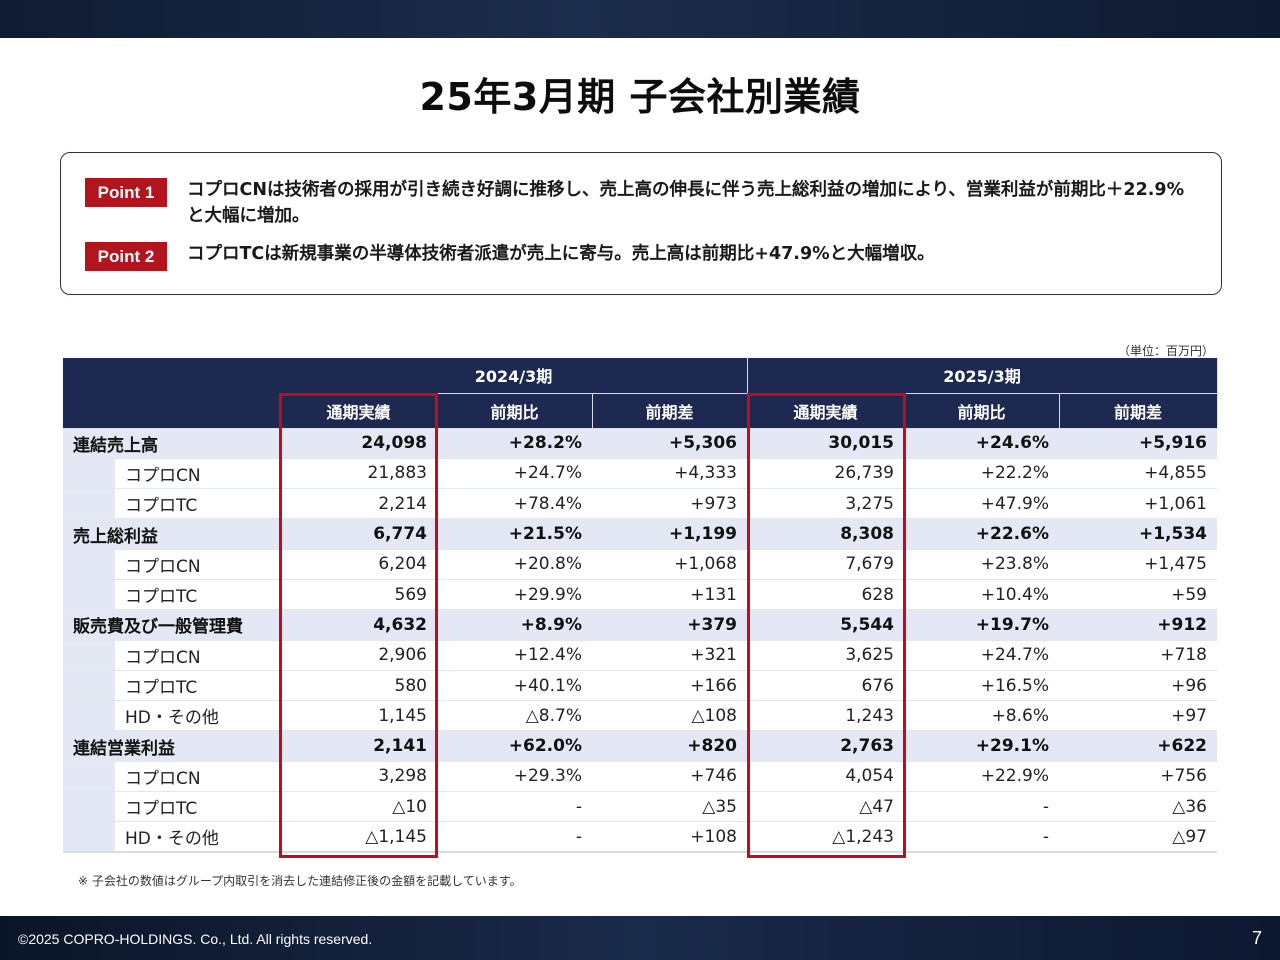  Describe the element at coordinates (126, 192) in the screenshot. I see `point-1-badge: Point 1` at that location.